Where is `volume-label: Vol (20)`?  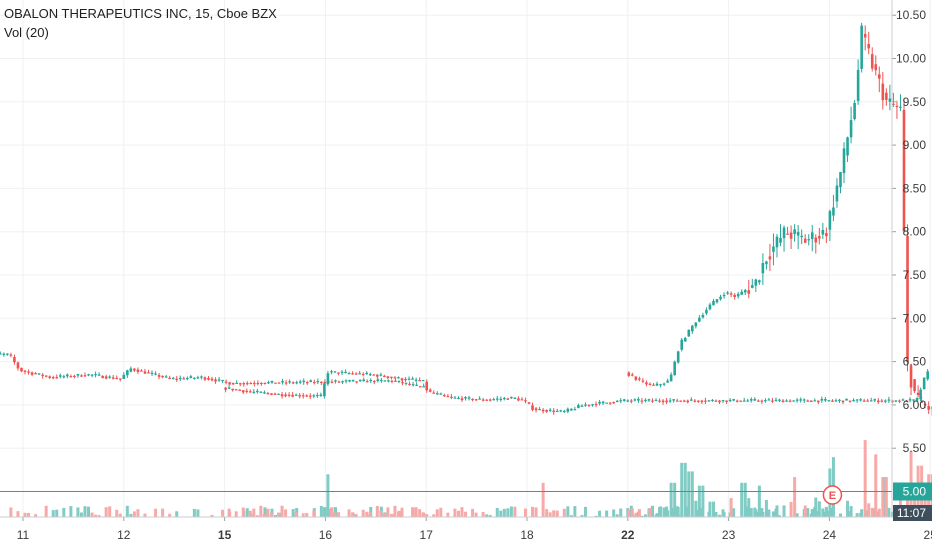 volume-label: Vol (20) is located at coordinates (26, 32).